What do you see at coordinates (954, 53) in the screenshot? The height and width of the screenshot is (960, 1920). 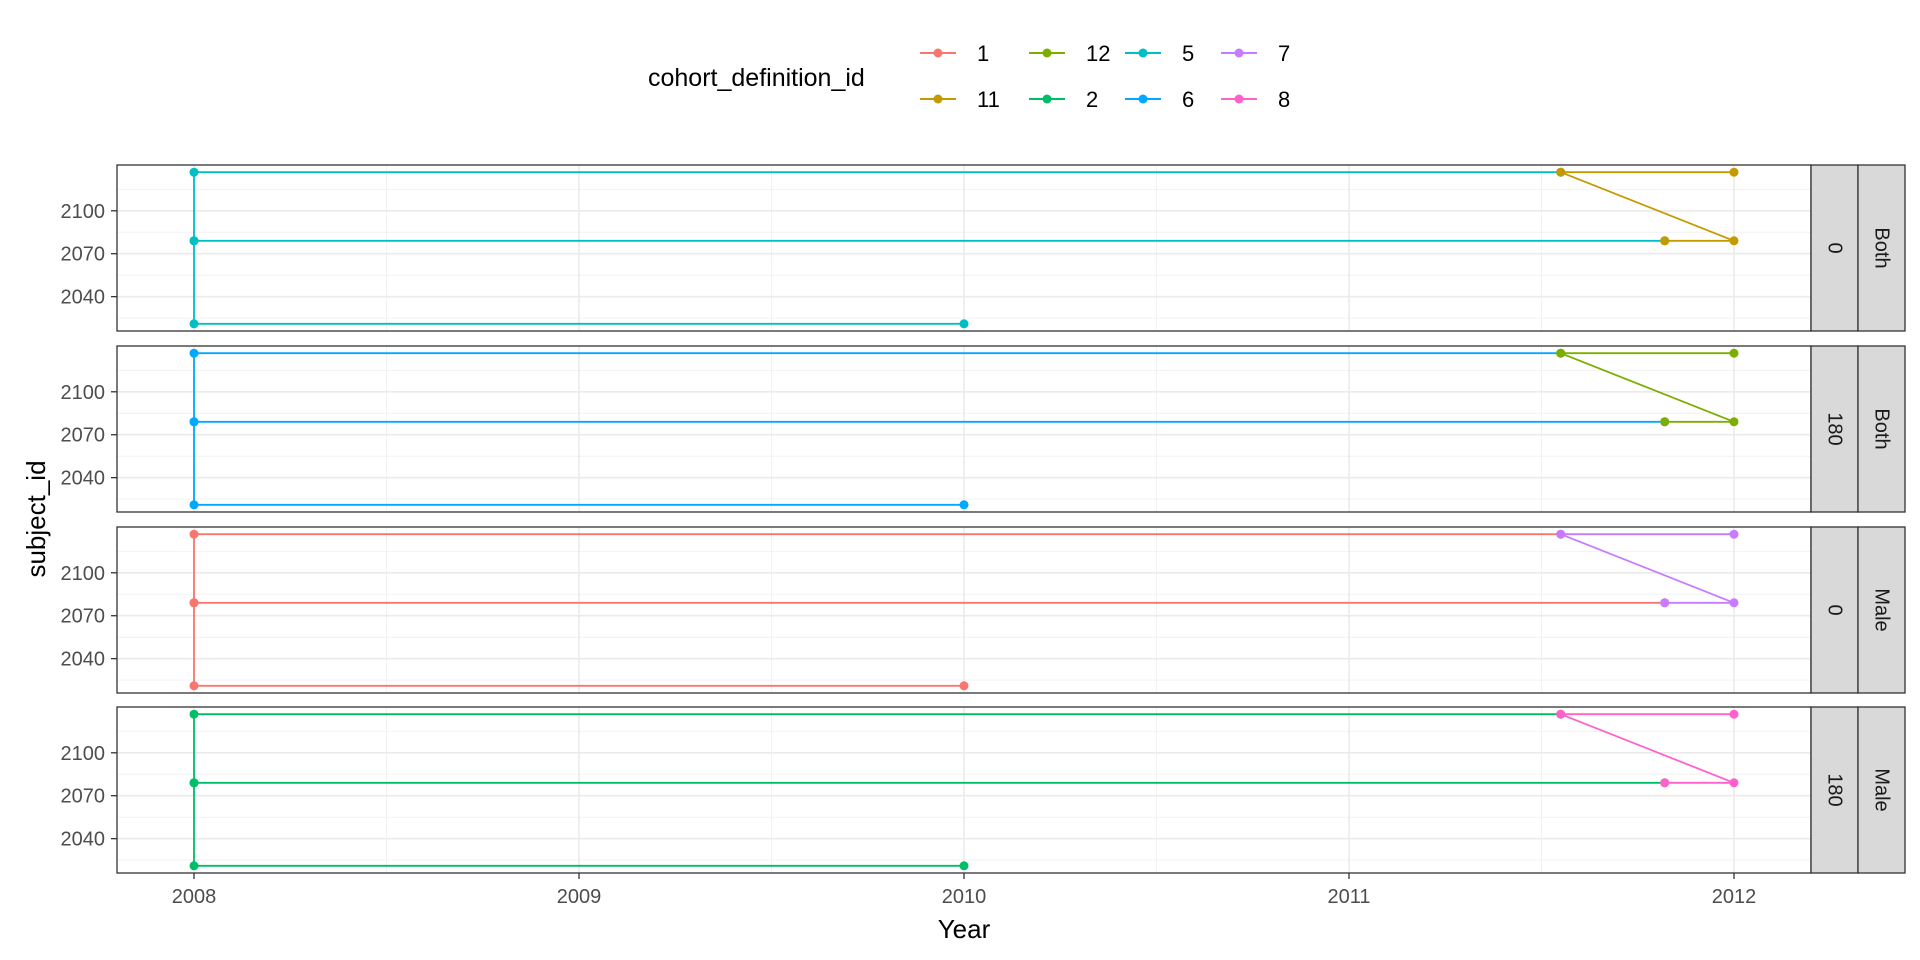 I see `legend-entry: 1` at bounding box center [954, 53].